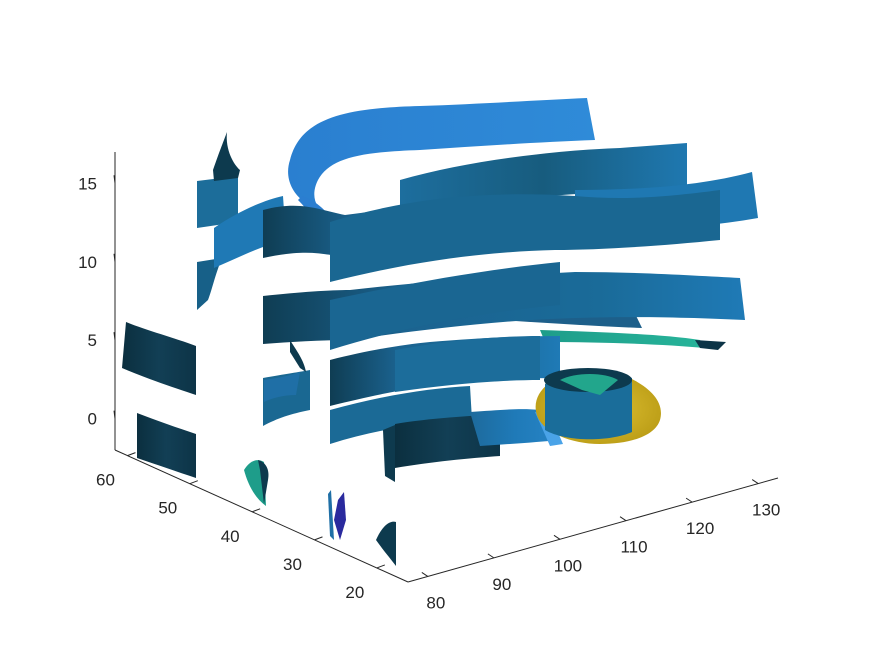 Image resolution: width=875 pixels, height=656 pixels. What do you see at coordinates (622, 339) in the screenshot?
I see `green-band` at bounding box center [622, 339].